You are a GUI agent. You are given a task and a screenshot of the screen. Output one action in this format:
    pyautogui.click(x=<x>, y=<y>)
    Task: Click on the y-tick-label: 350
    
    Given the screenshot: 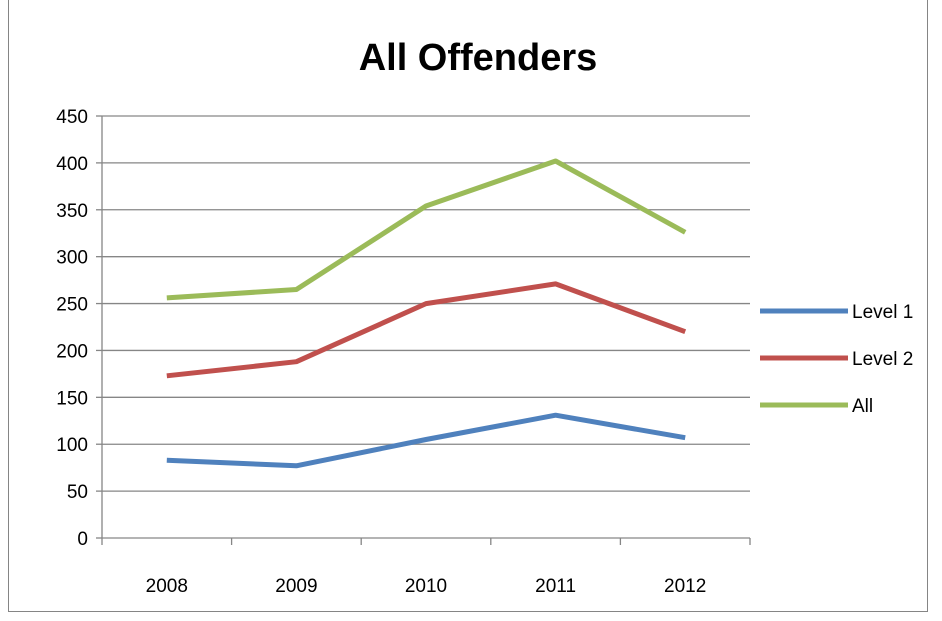 What is the action you would take?
    pyautogui.click(x=72, y=211)
    